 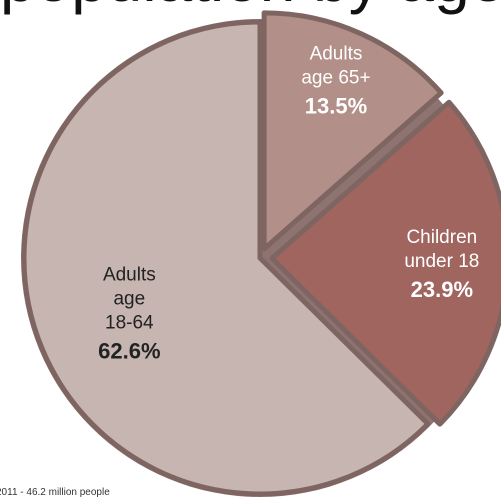 I want to click on footnote: 2011 - 46.2 million people, so click(x=55, y=492).